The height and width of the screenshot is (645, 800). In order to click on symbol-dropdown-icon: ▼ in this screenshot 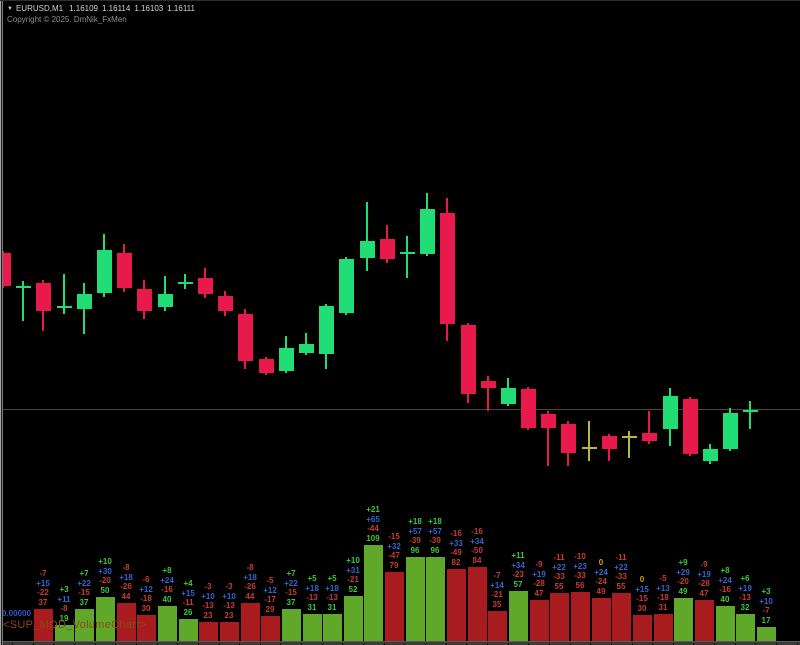, I will do `click(10, 9)`.